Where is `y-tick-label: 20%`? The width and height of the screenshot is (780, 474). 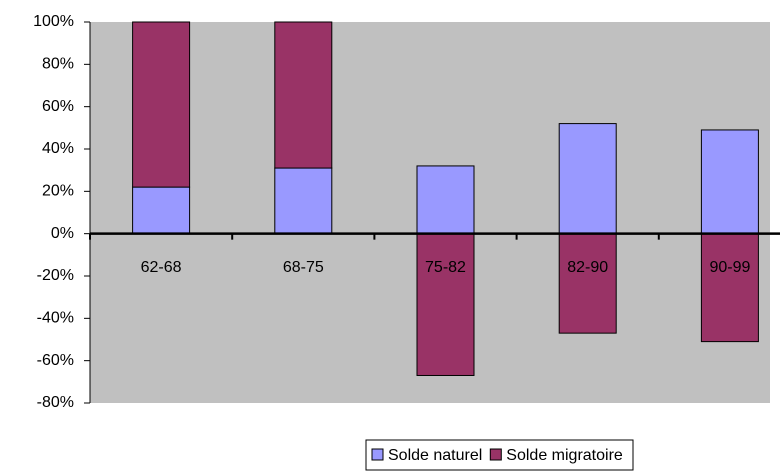 y-tick-label: 20% is located at coordinates (58, 191).